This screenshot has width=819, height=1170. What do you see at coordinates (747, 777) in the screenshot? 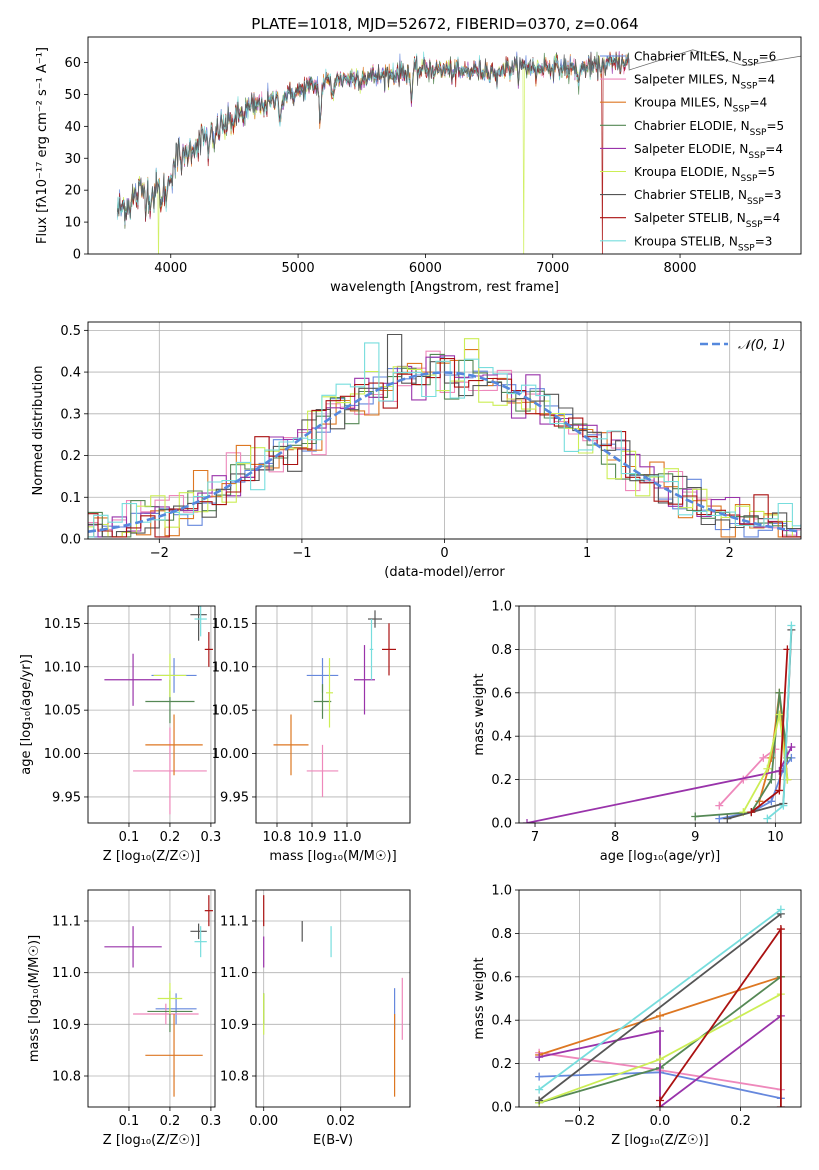
I see `weight-series-line` at bounding box center [747, 777].